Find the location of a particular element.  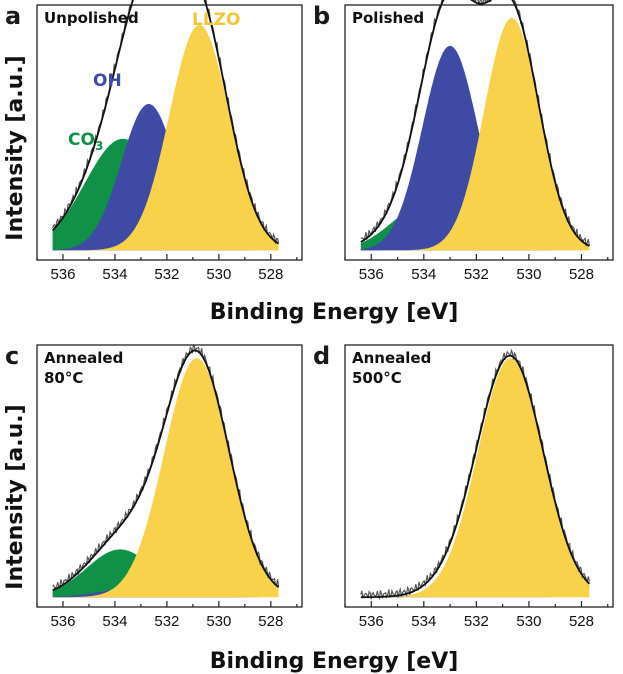

panel-title-d-1: 500°C is located at coordinates (377, 378).